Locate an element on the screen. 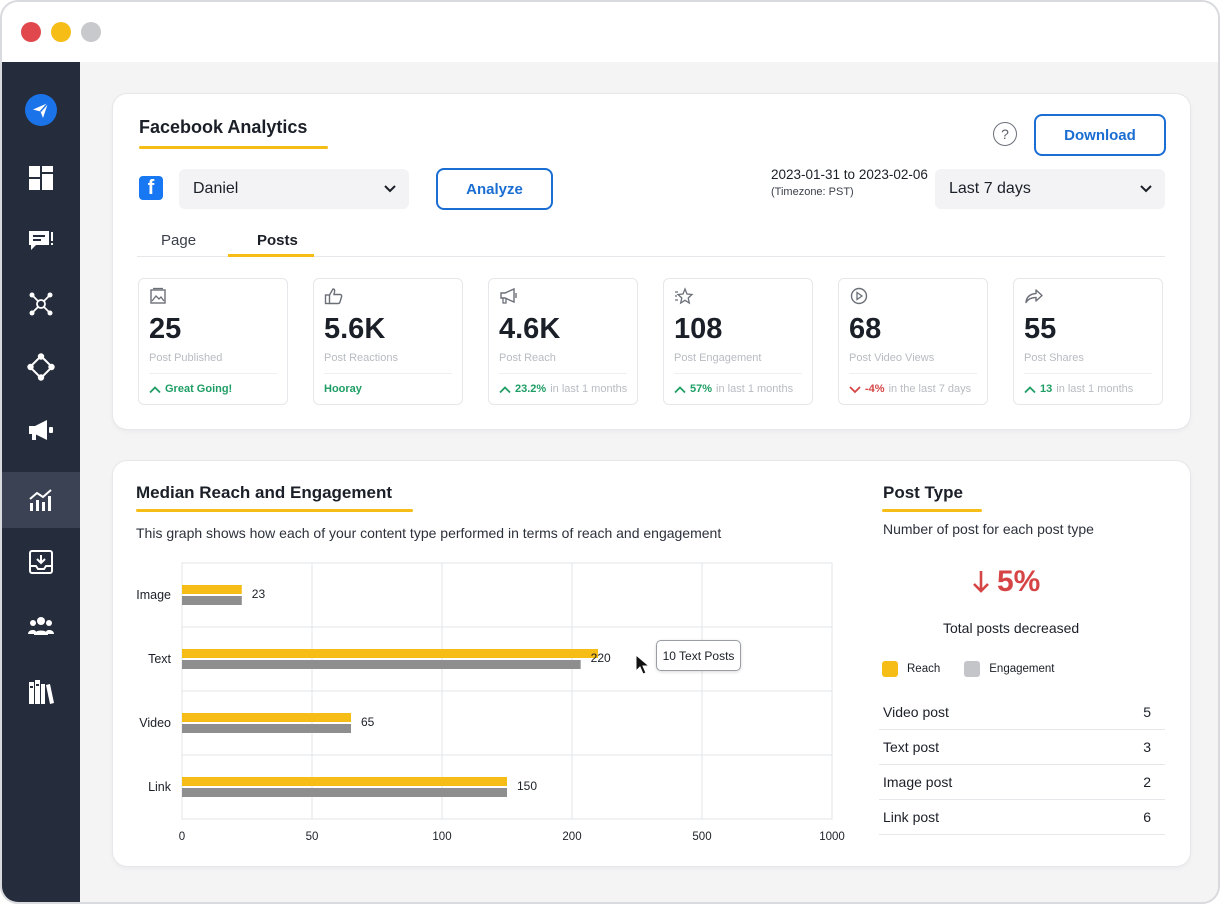  post-type-count: 2 is located at coordinates (1147, 782).